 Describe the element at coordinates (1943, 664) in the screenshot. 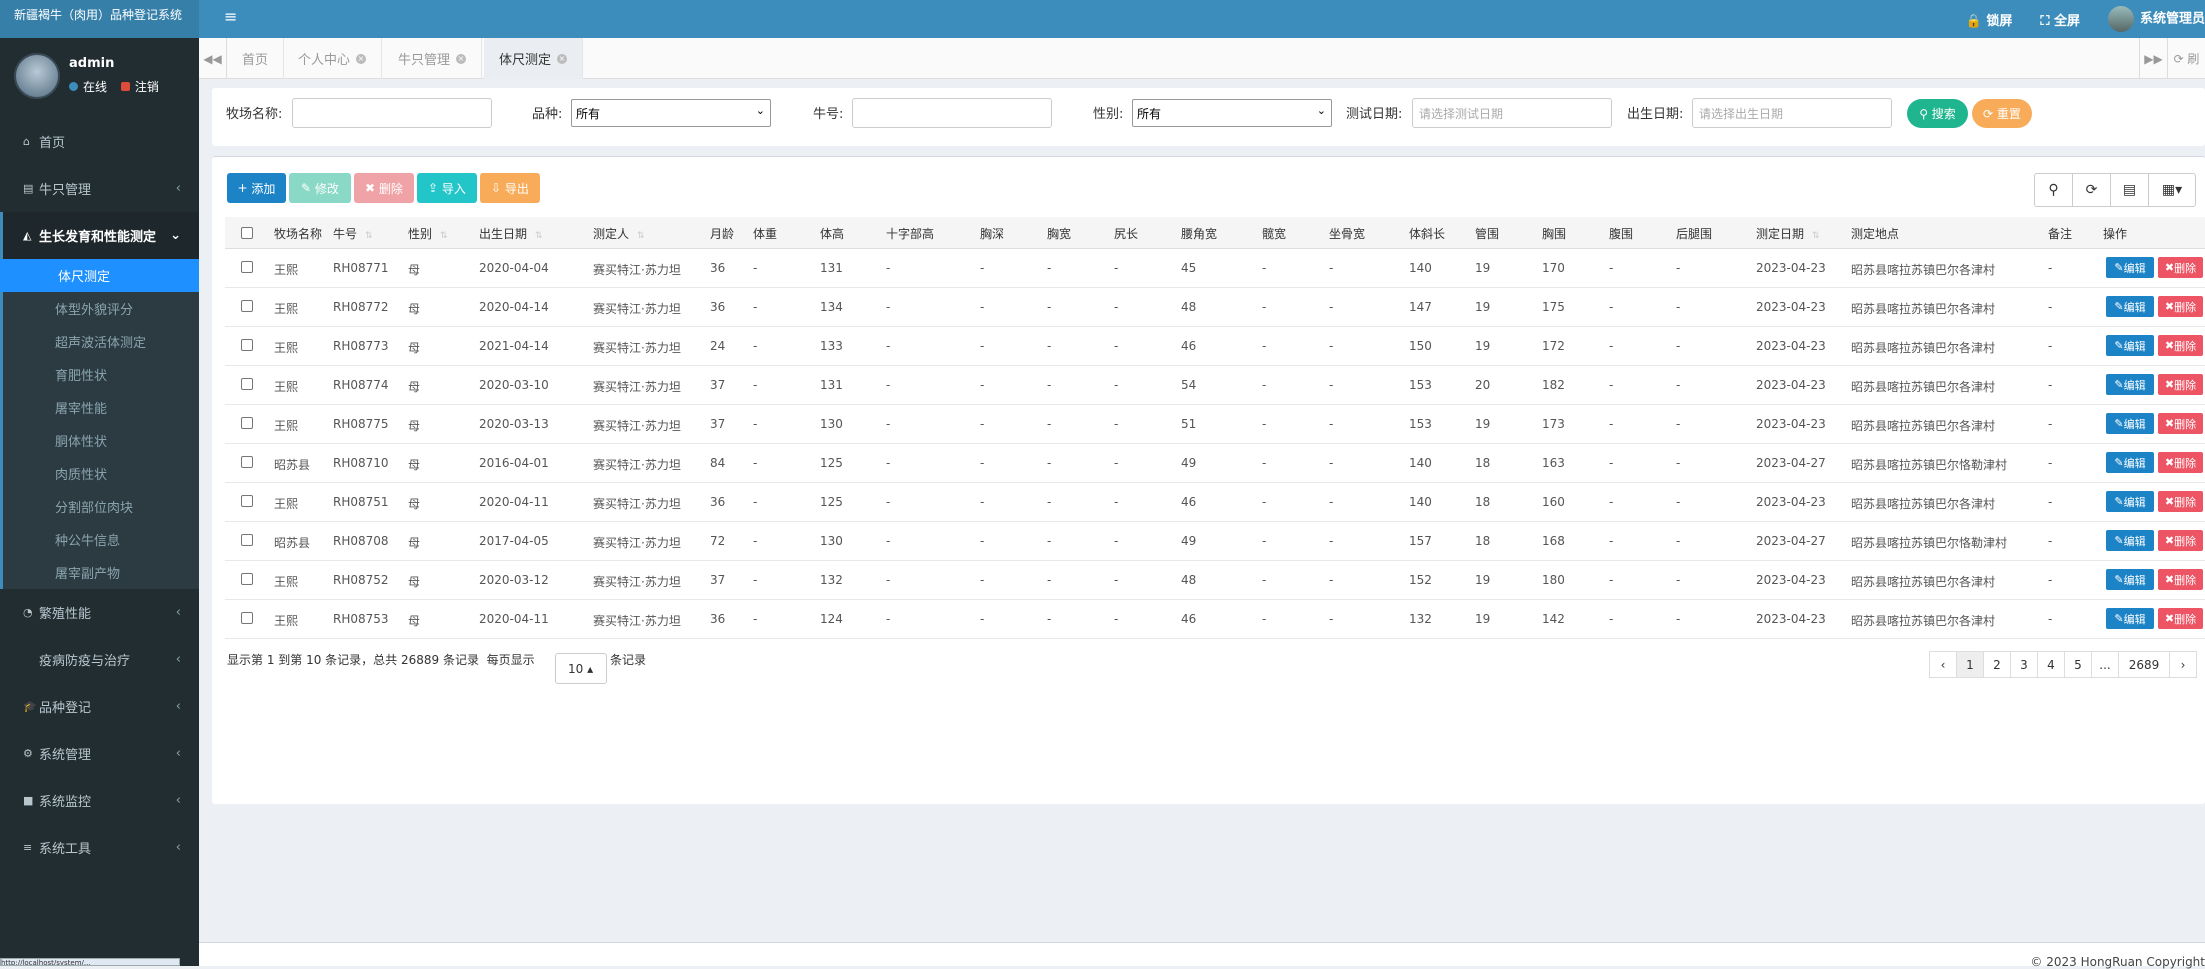

I see `page-prev-button: ‹` at that location.